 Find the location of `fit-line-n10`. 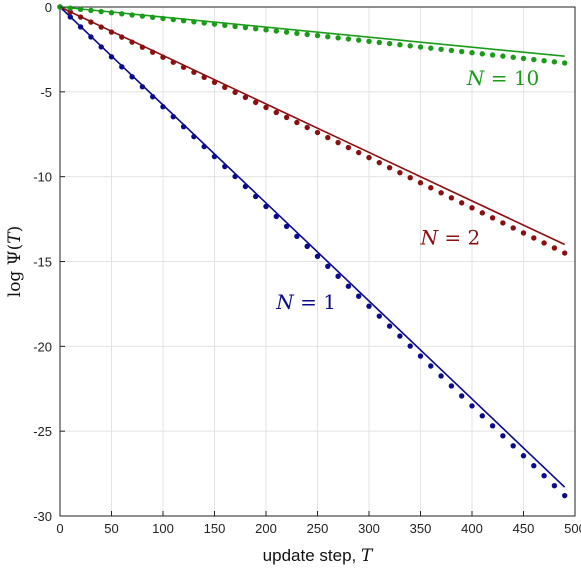

fit-line-n10 is located at coordinates (312, 31).